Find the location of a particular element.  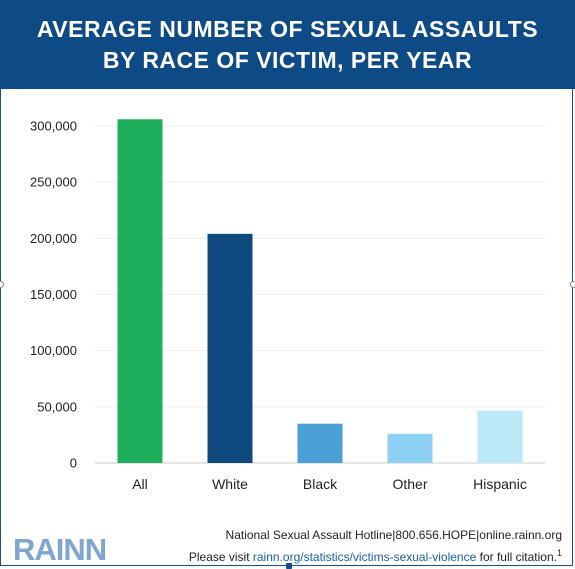

x-tick-label-all: All is located at coordinates (140, 484).